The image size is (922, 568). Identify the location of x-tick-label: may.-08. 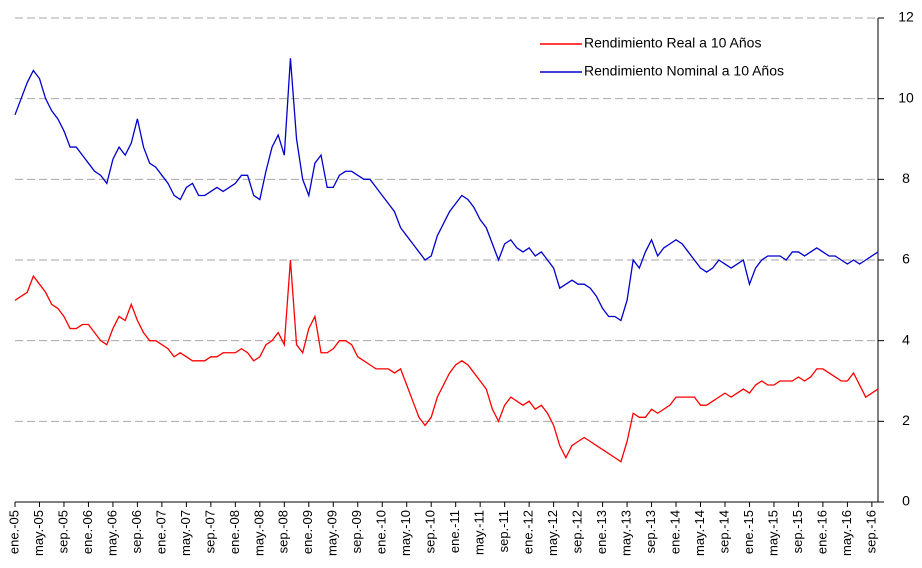
(258, 533).